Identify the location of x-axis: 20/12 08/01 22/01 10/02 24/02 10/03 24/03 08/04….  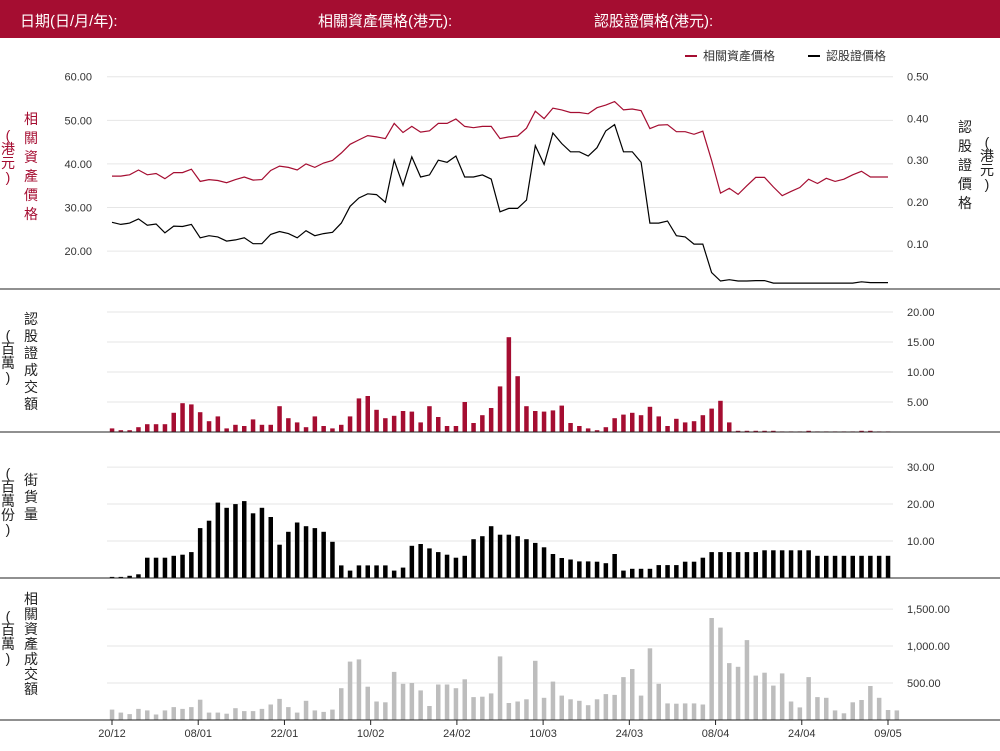
(500, 730).